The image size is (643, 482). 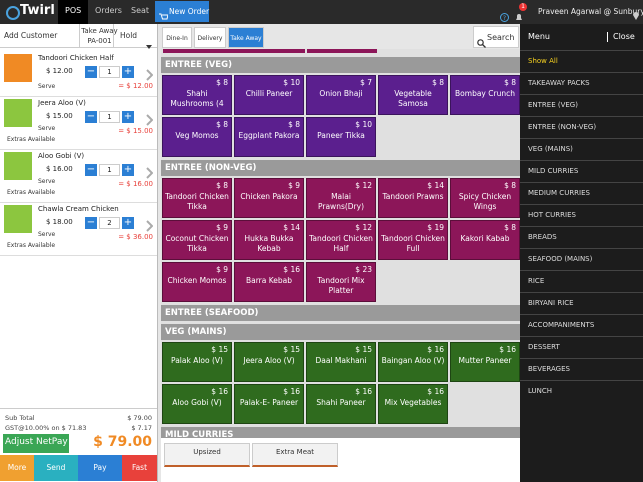 I want to click on modifier-button: Extra Meat, so click(x=295, y=455).